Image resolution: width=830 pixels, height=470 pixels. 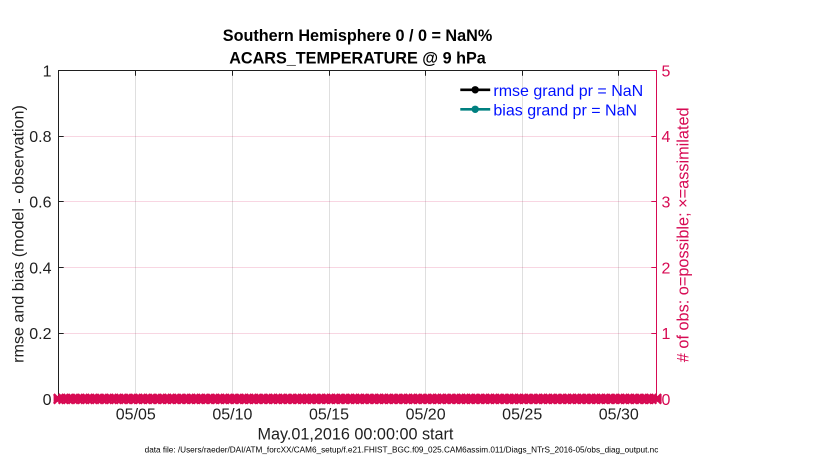 I want to click on svg-text: 3, so click(x=666, y=203).